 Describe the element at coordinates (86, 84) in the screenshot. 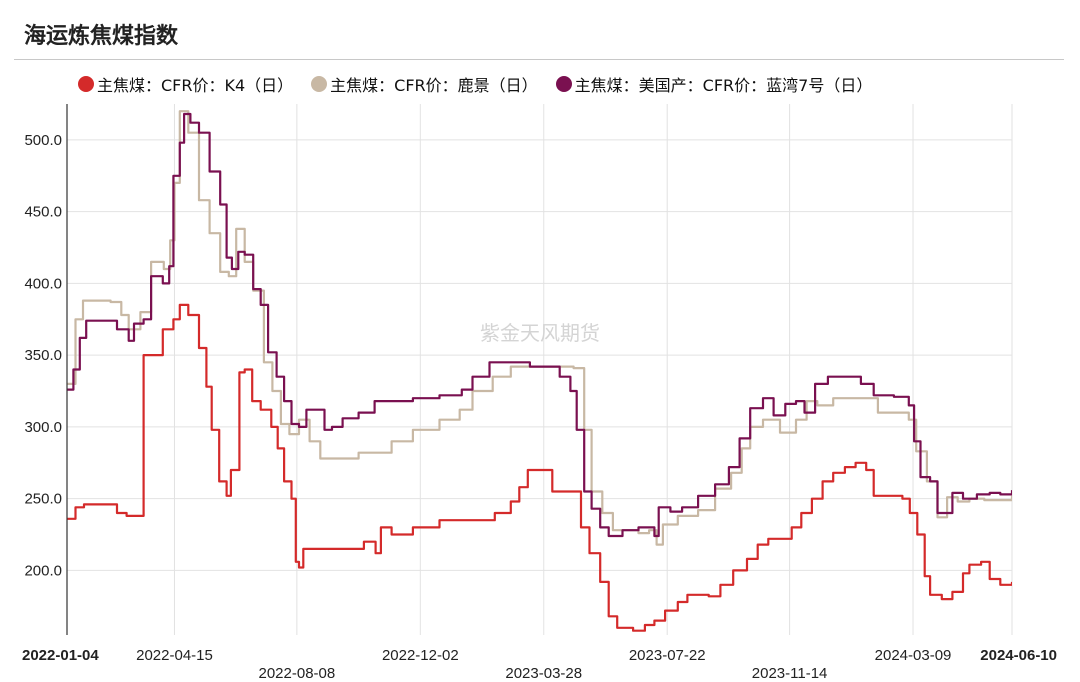

I see `legend-swatch-k4` at that location.